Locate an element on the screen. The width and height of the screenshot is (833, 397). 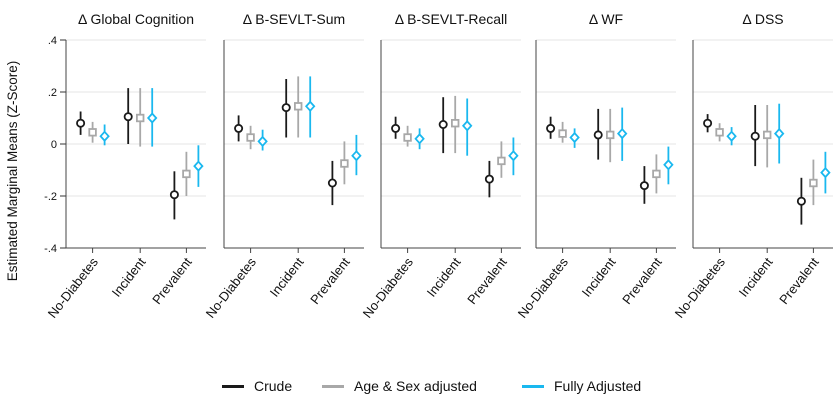
legend-label-crude: Crude is located at coordinates (273, 386).